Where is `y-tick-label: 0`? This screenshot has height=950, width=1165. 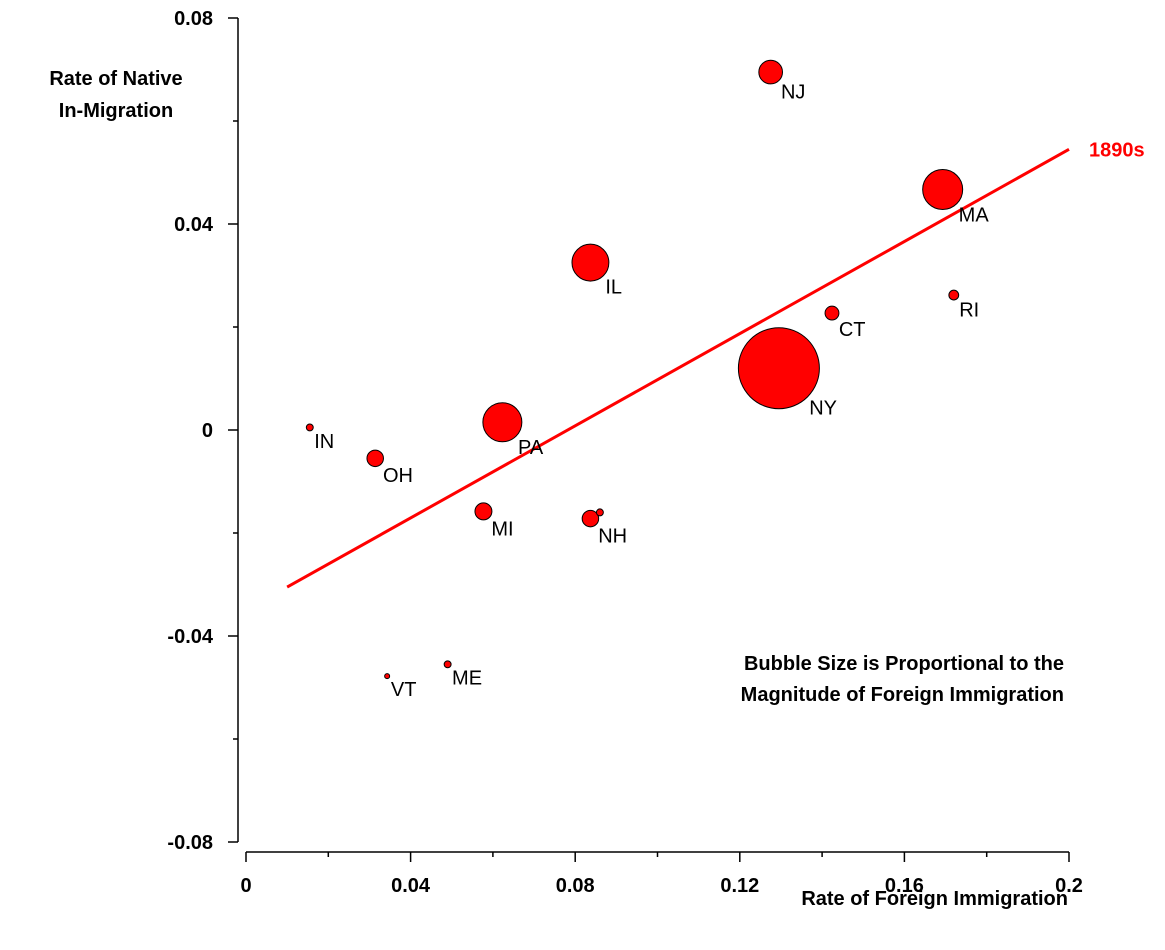 y-tick-label: 0 is located at coordinates (207, 431).